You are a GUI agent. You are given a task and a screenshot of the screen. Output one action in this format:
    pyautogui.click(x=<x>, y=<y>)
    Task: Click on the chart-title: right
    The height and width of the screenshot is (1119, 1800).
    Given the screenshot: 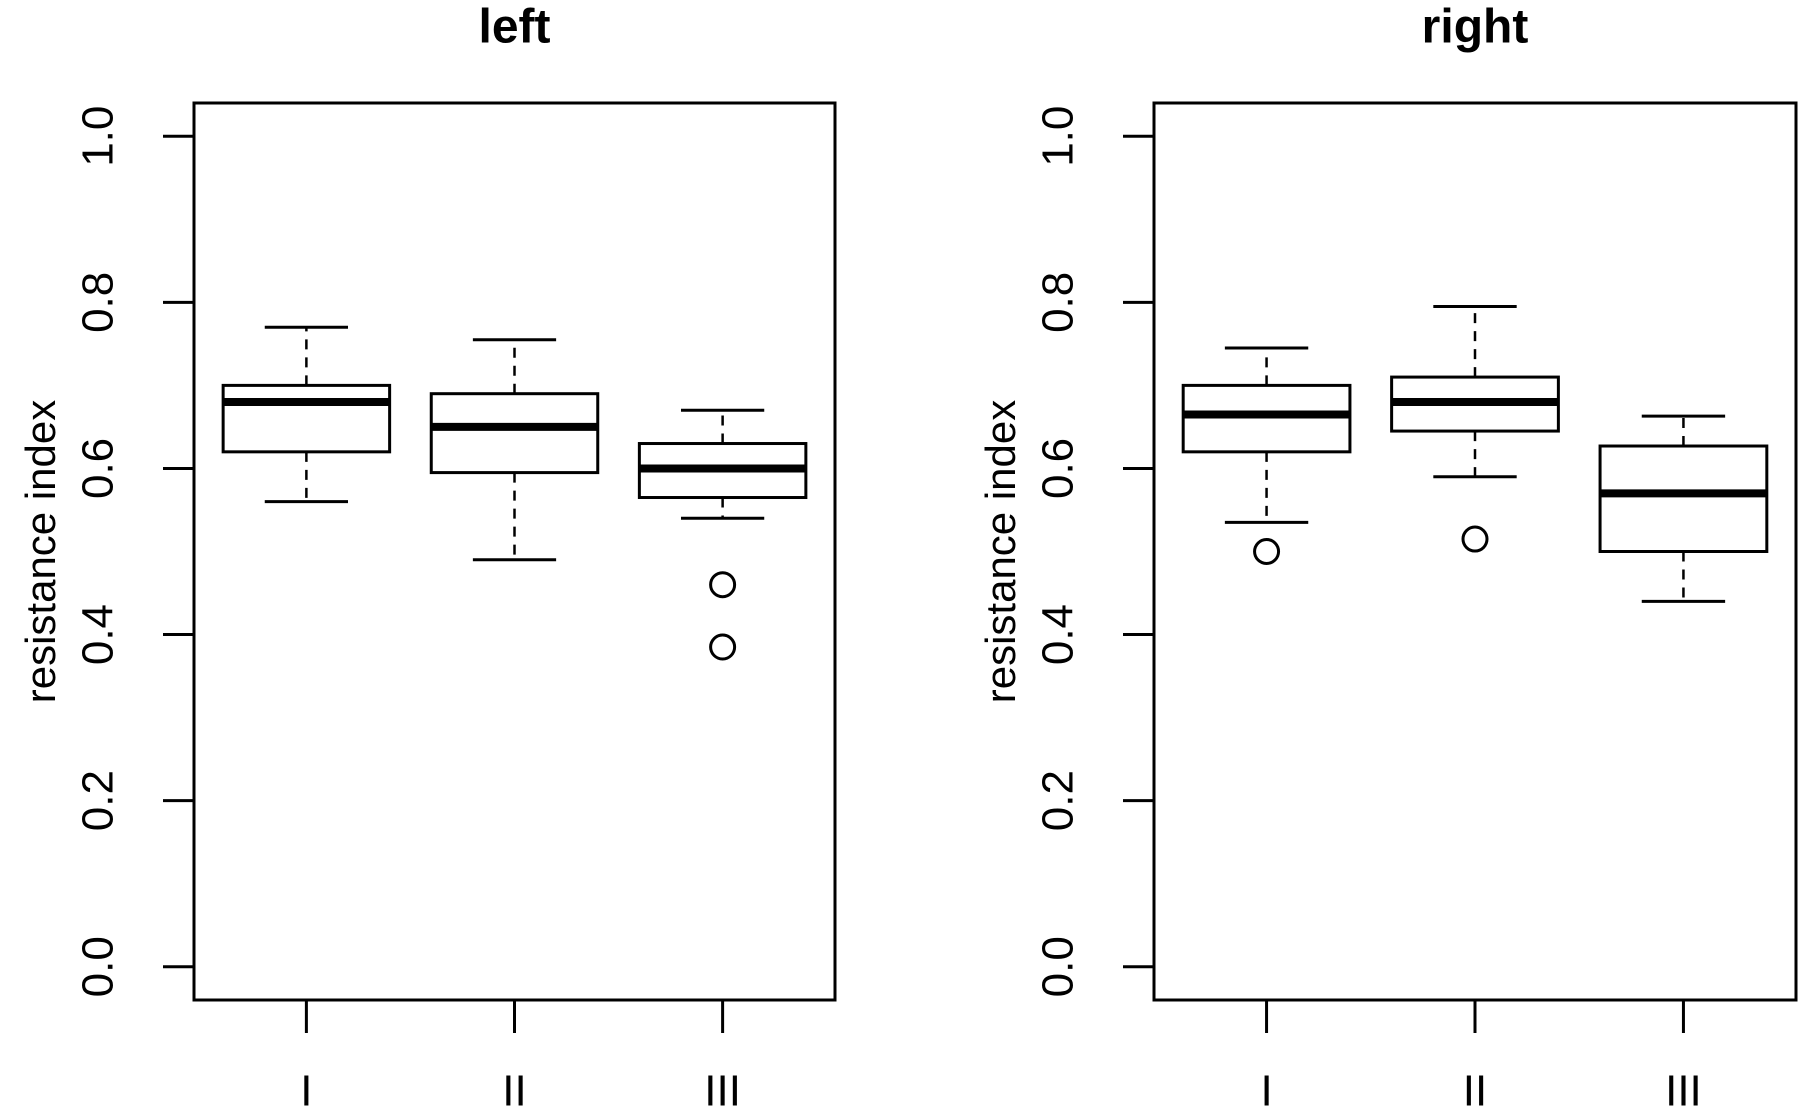 What is the action you would take?
    pyautogui.click(x=1475, y=27)
    